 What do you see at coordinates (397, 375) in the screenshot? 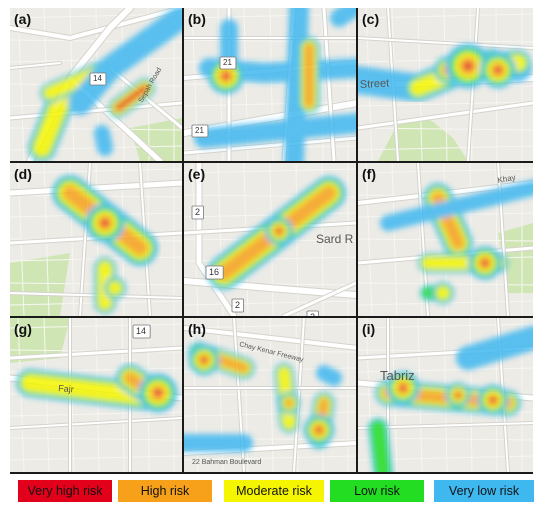
I see `map-label-text: Tabriz` at bounding box center [397, 375].